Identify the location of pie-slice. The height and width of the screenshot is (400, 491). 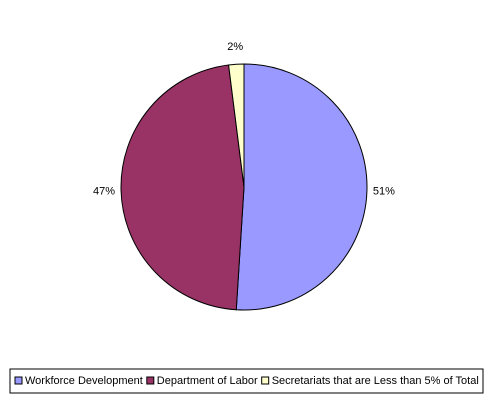
(236, 125).